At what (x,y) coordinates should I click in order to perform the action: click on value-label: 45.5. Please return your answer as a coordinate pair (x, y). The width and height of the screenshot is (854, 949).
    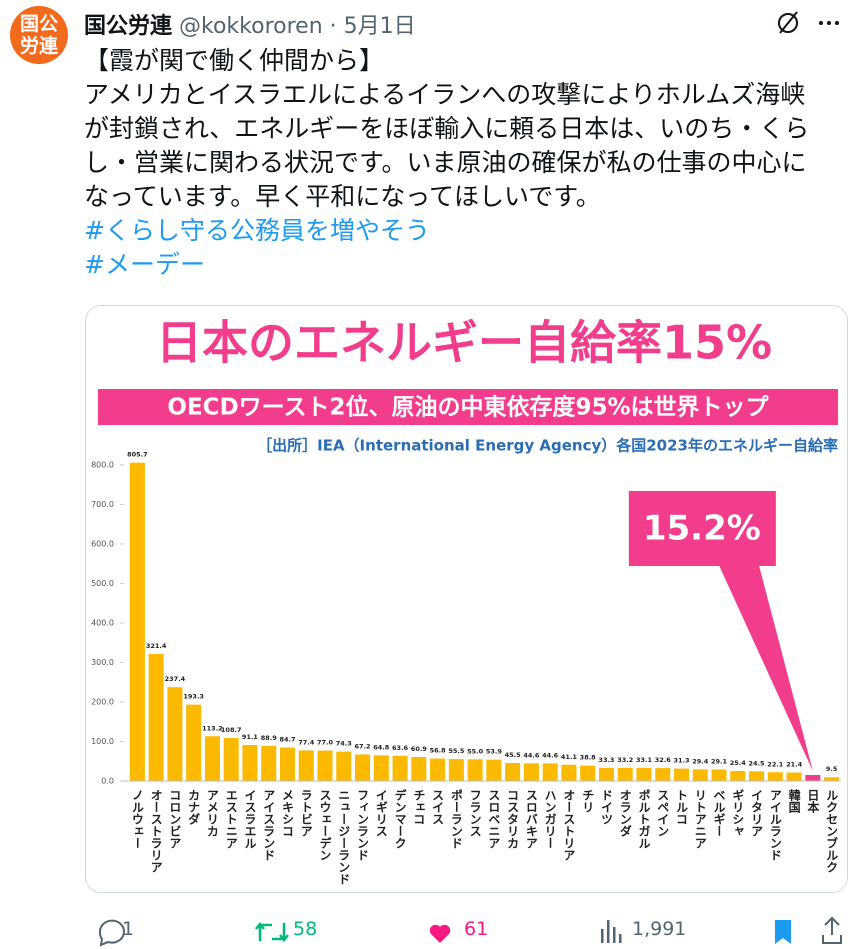
    Looking at the image, I should click on (513, 755).